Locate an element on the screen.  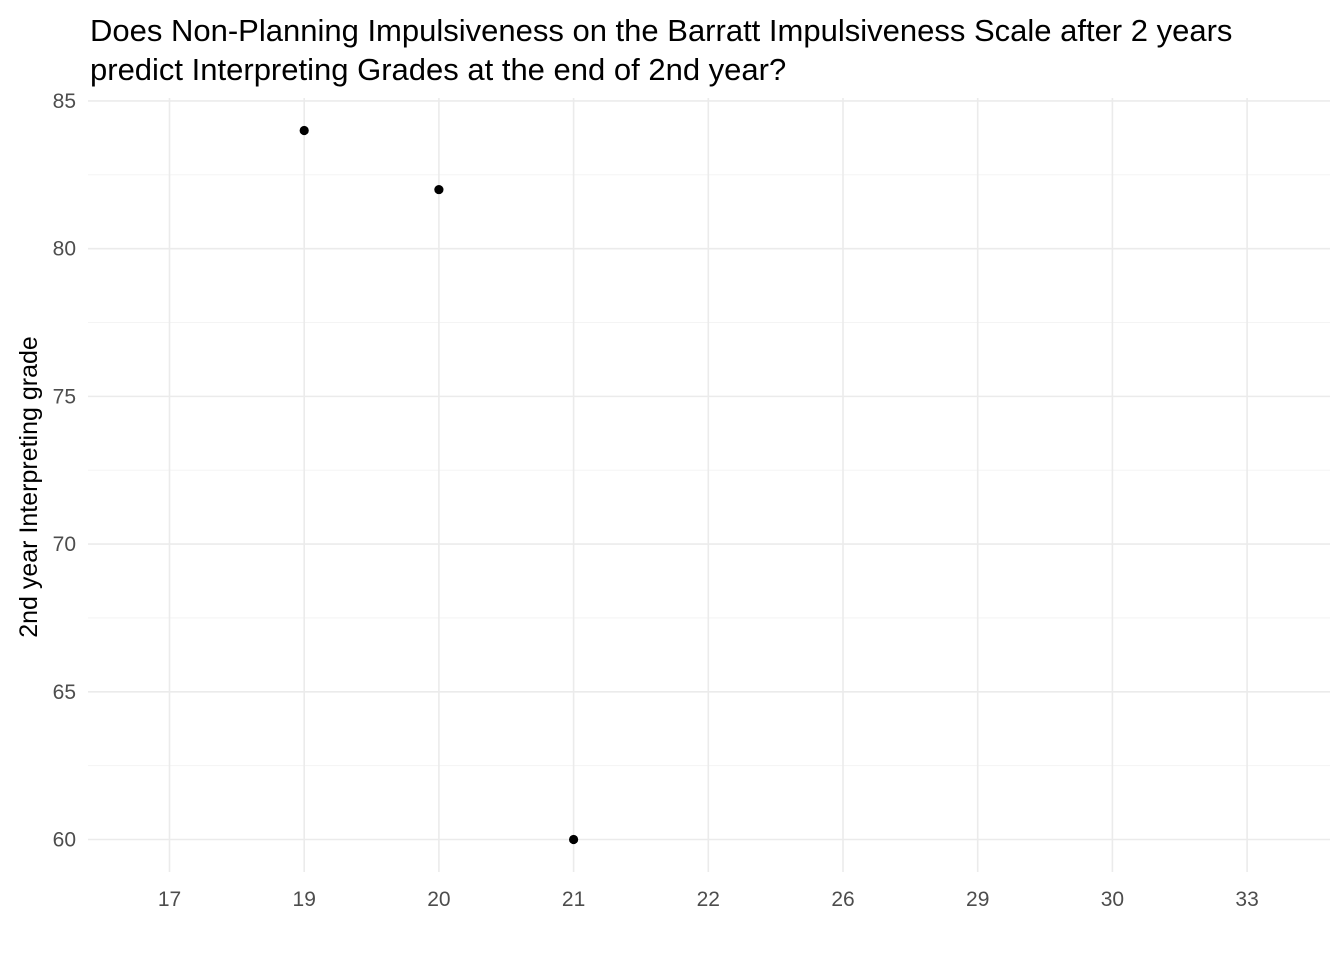
x-axis-tick-labels: 17 19 20 21 22 26 29 30 33 is located at coordinates (708, 899).